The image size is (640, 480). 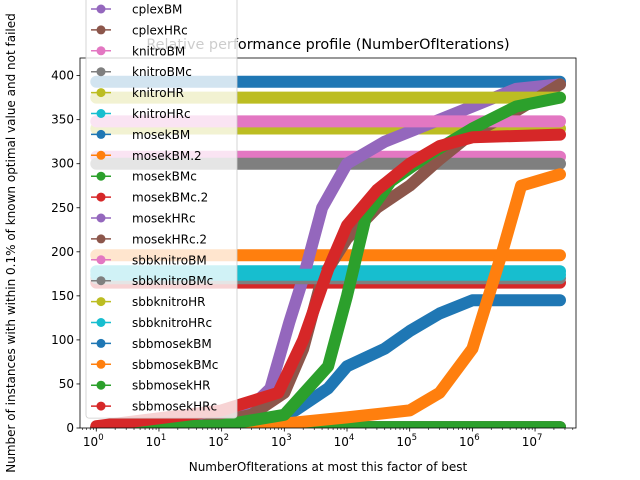 I want to click on x-tick-label: 10⁰, so click(x=93, y=441).